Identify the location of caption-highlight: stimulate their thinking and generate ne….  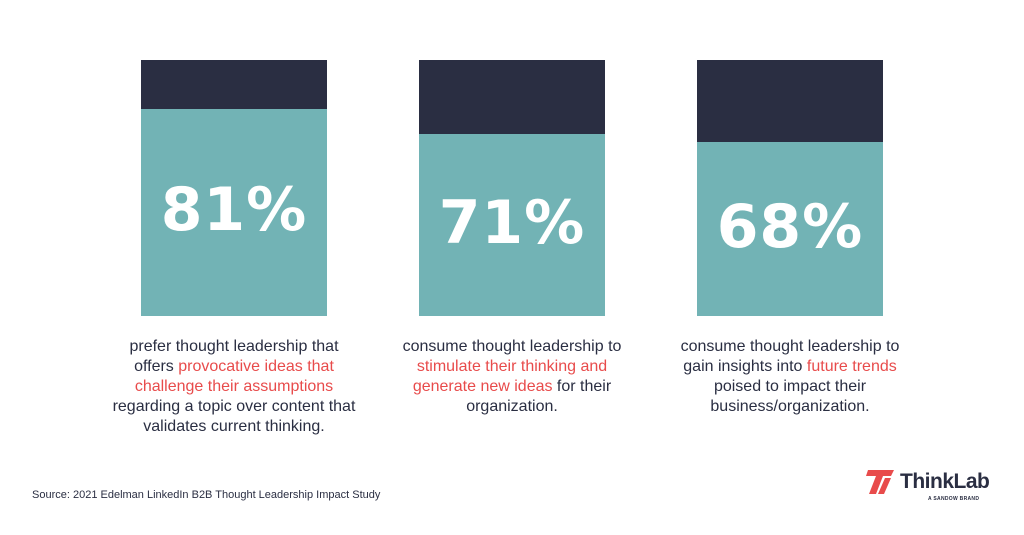
(510, 376).